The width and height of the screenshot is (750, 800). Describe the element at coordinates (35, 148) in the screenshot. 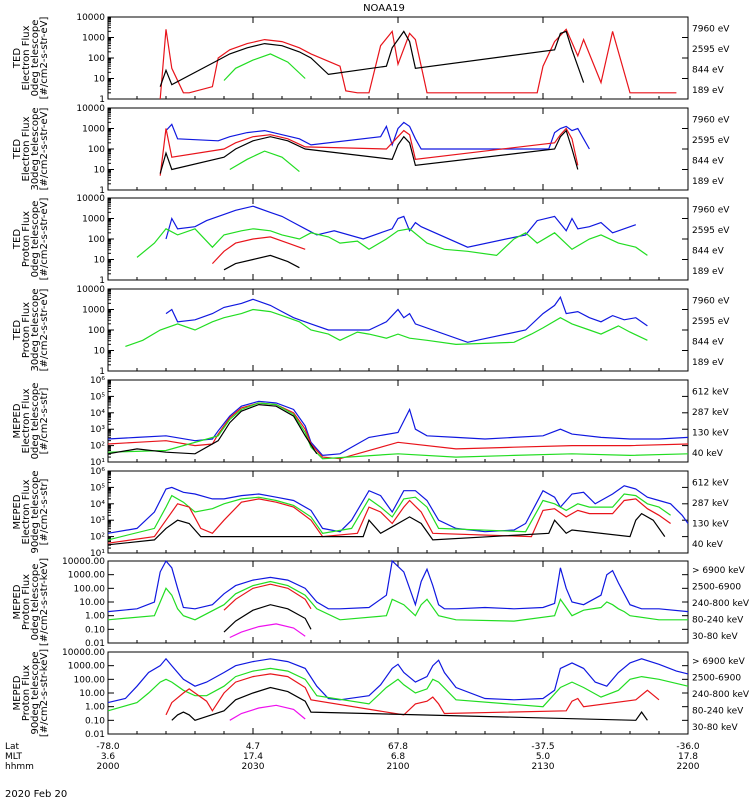

I see `y-axis-label-line: 30deg telescope` at that location.